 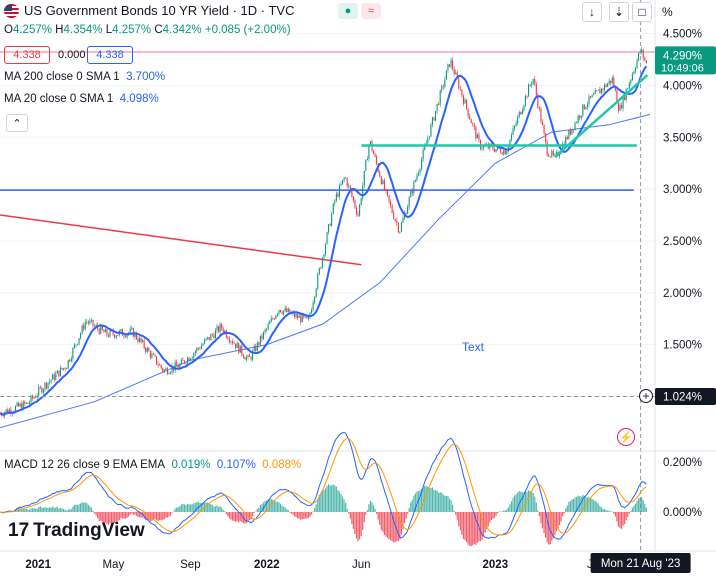 What do you see at coordinates (682, 294) in the screenshot?
I see `price-tick: 2.000%` at bounding box center [682, 294].